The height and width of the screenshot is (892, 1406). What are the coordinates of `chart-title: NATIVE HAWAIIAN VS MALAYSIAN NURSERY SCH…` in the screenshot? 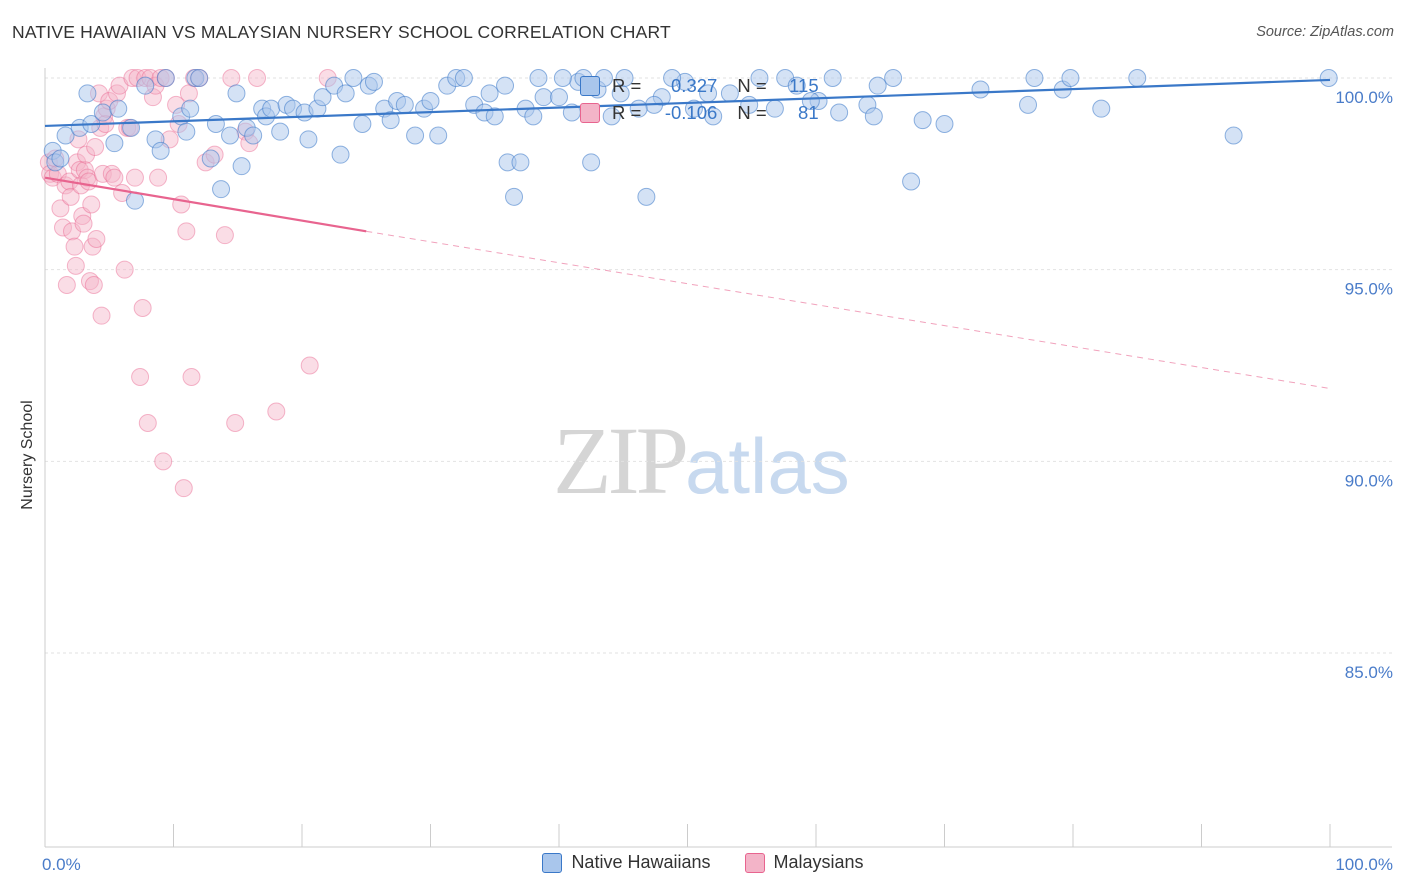 It's located at (341, 32).